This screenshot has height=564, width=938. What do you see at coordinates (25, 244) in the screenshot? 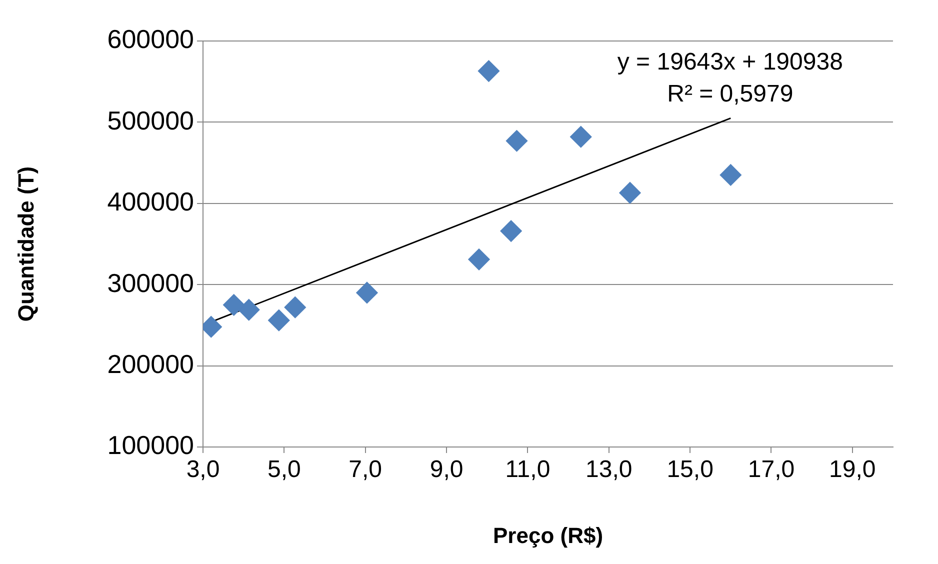
I see `y-axis-title: Quantidade (T)` at bounding box center [25, 244].